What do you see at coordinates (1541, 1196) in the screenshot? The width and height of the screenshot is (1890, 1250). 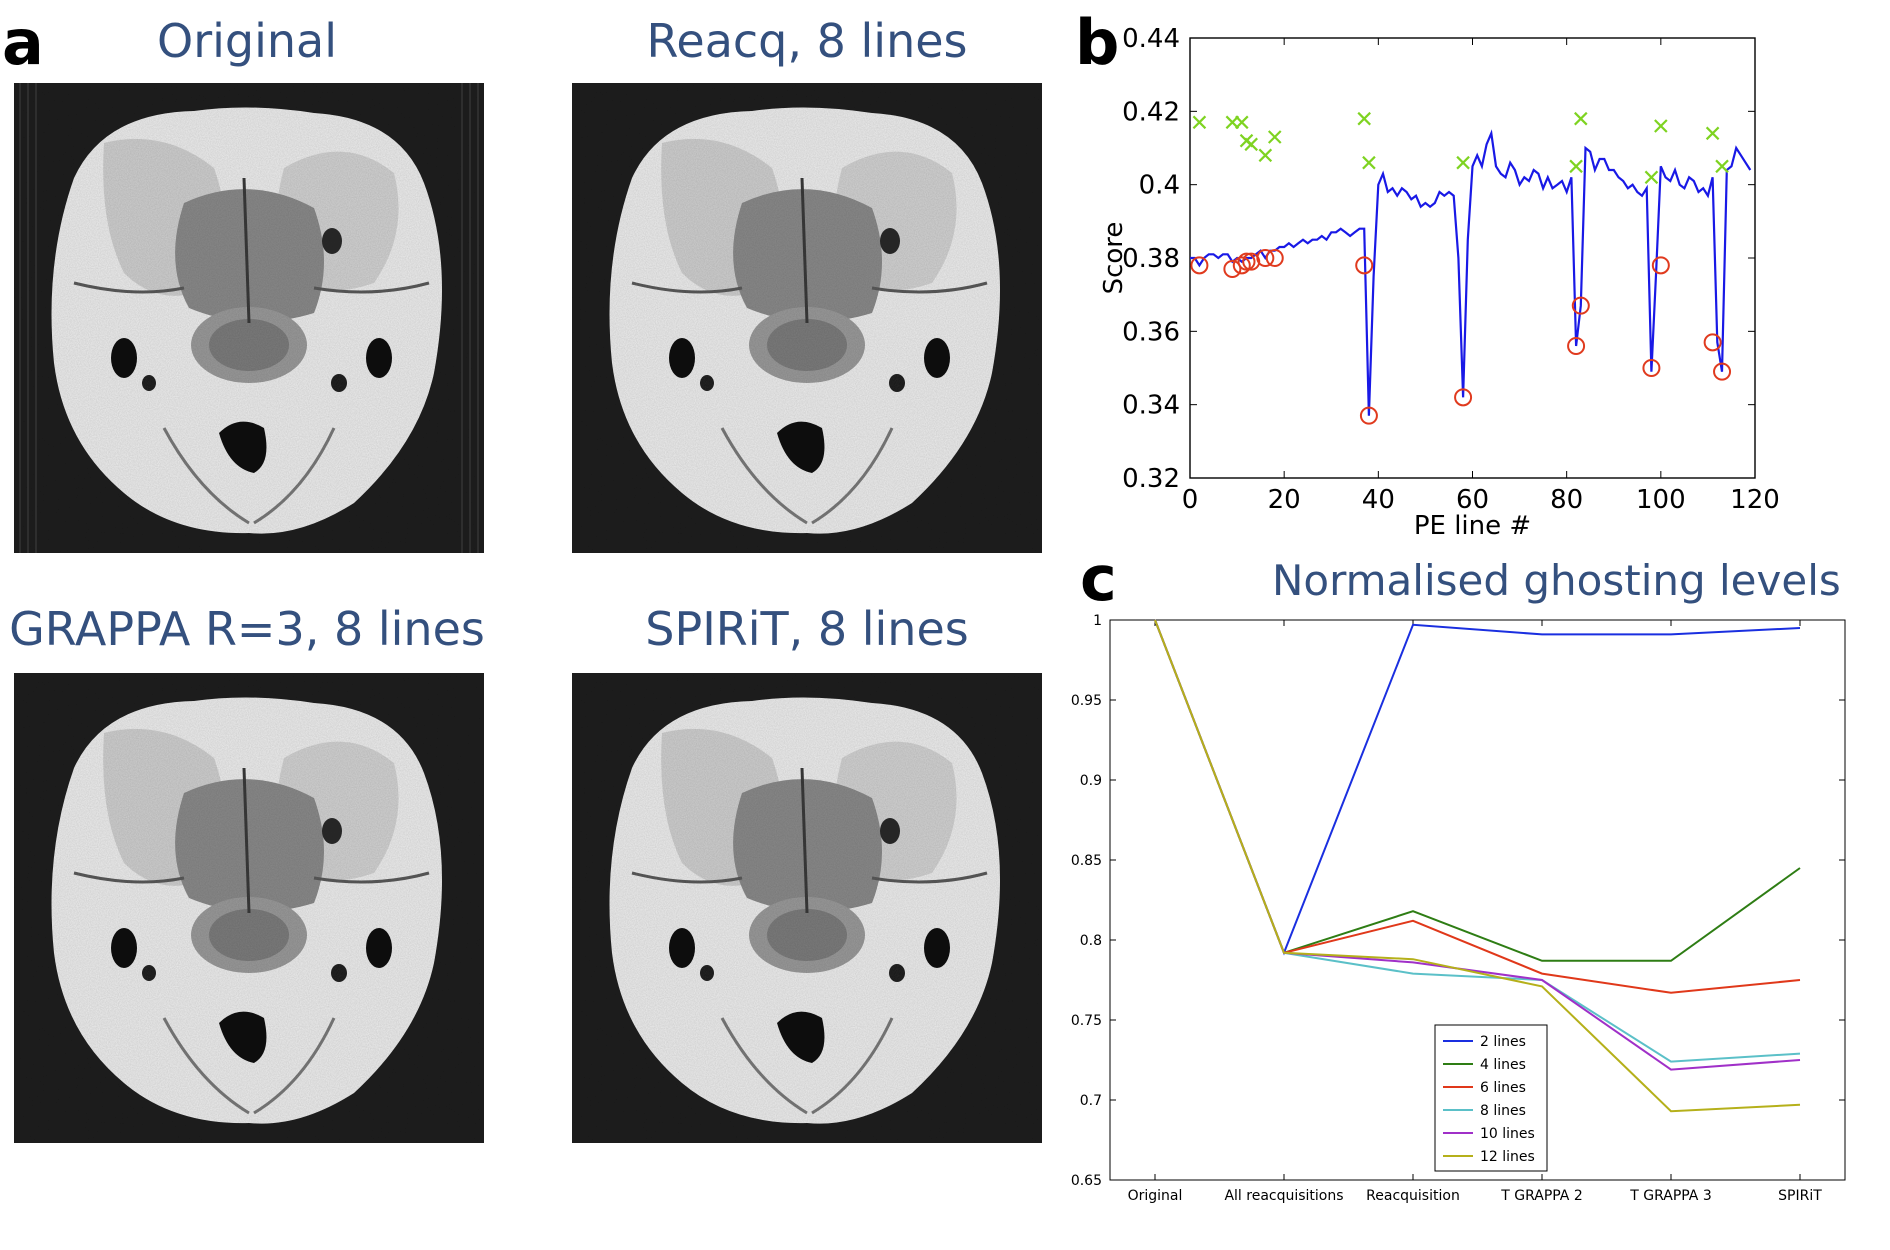 I see `x-tick-label: T GRAPPA 2` at bounding box center [1541, 1196].